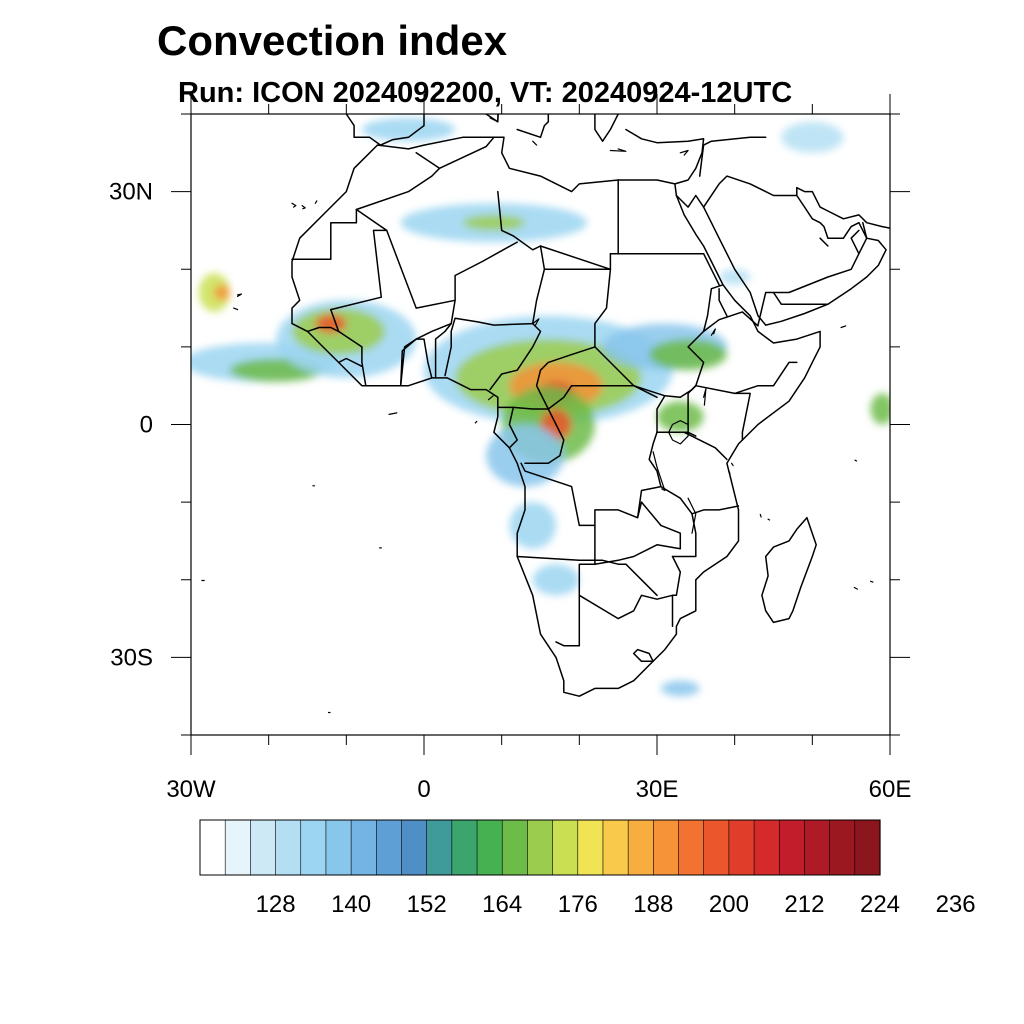 This screenshot has height=1024, width=1024. I want to click on colorbar-label: 236, so click(956, 904).